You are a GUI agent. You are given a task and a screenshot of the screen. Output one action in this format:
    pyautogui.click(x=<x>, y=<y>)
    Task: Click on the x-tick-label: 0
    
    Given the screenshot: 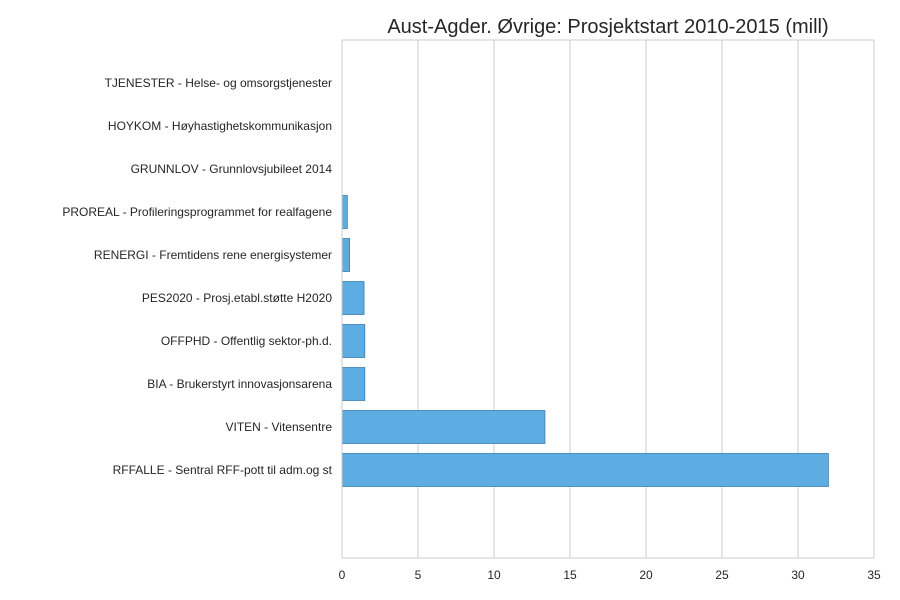 What is the action you would take?
    pyautogui.click(x=342, y=575)
    